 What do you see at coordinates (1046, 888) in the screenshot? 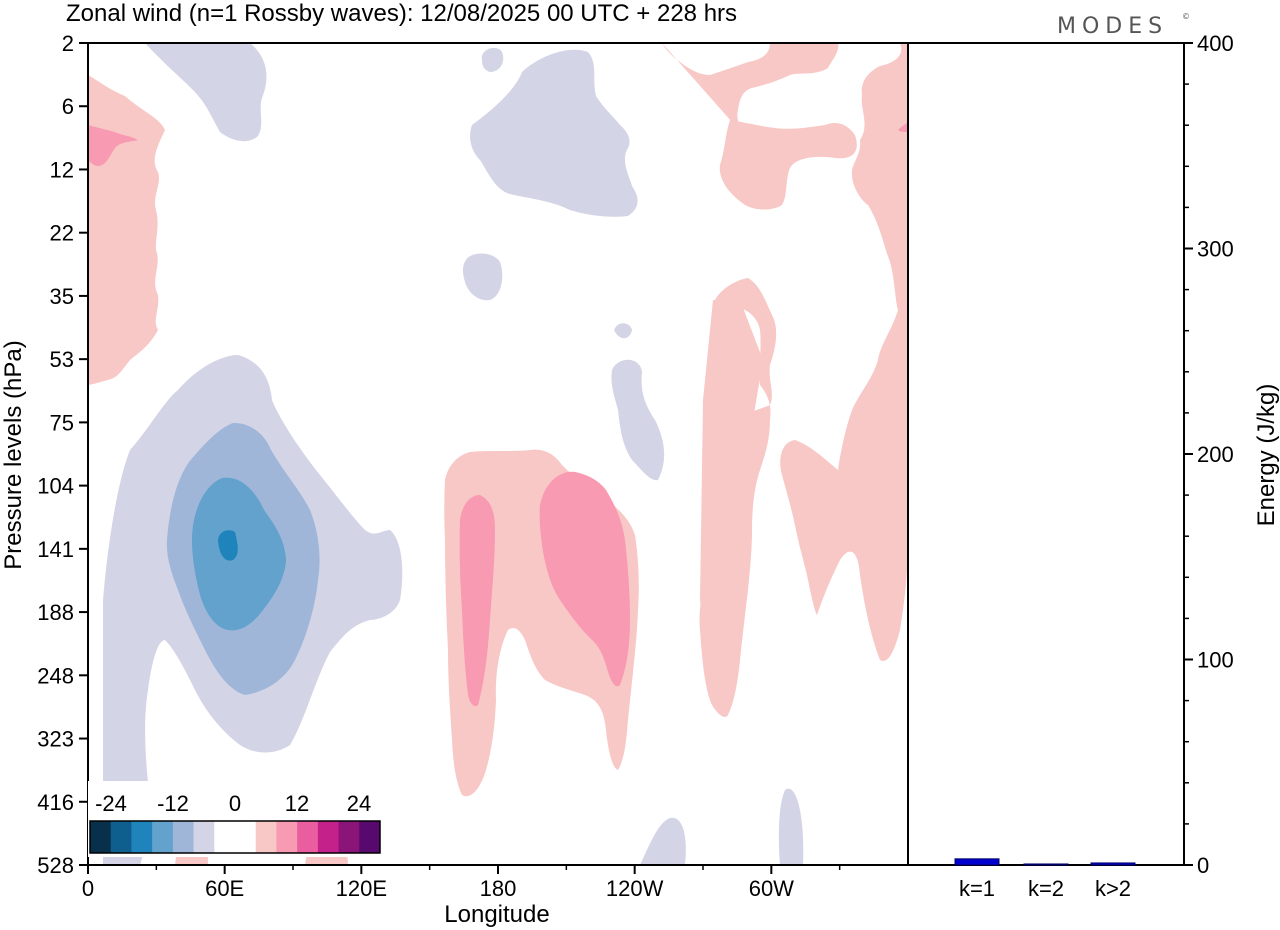
I see `energy-category-label: k=2` at bounding box center [1046, 888].